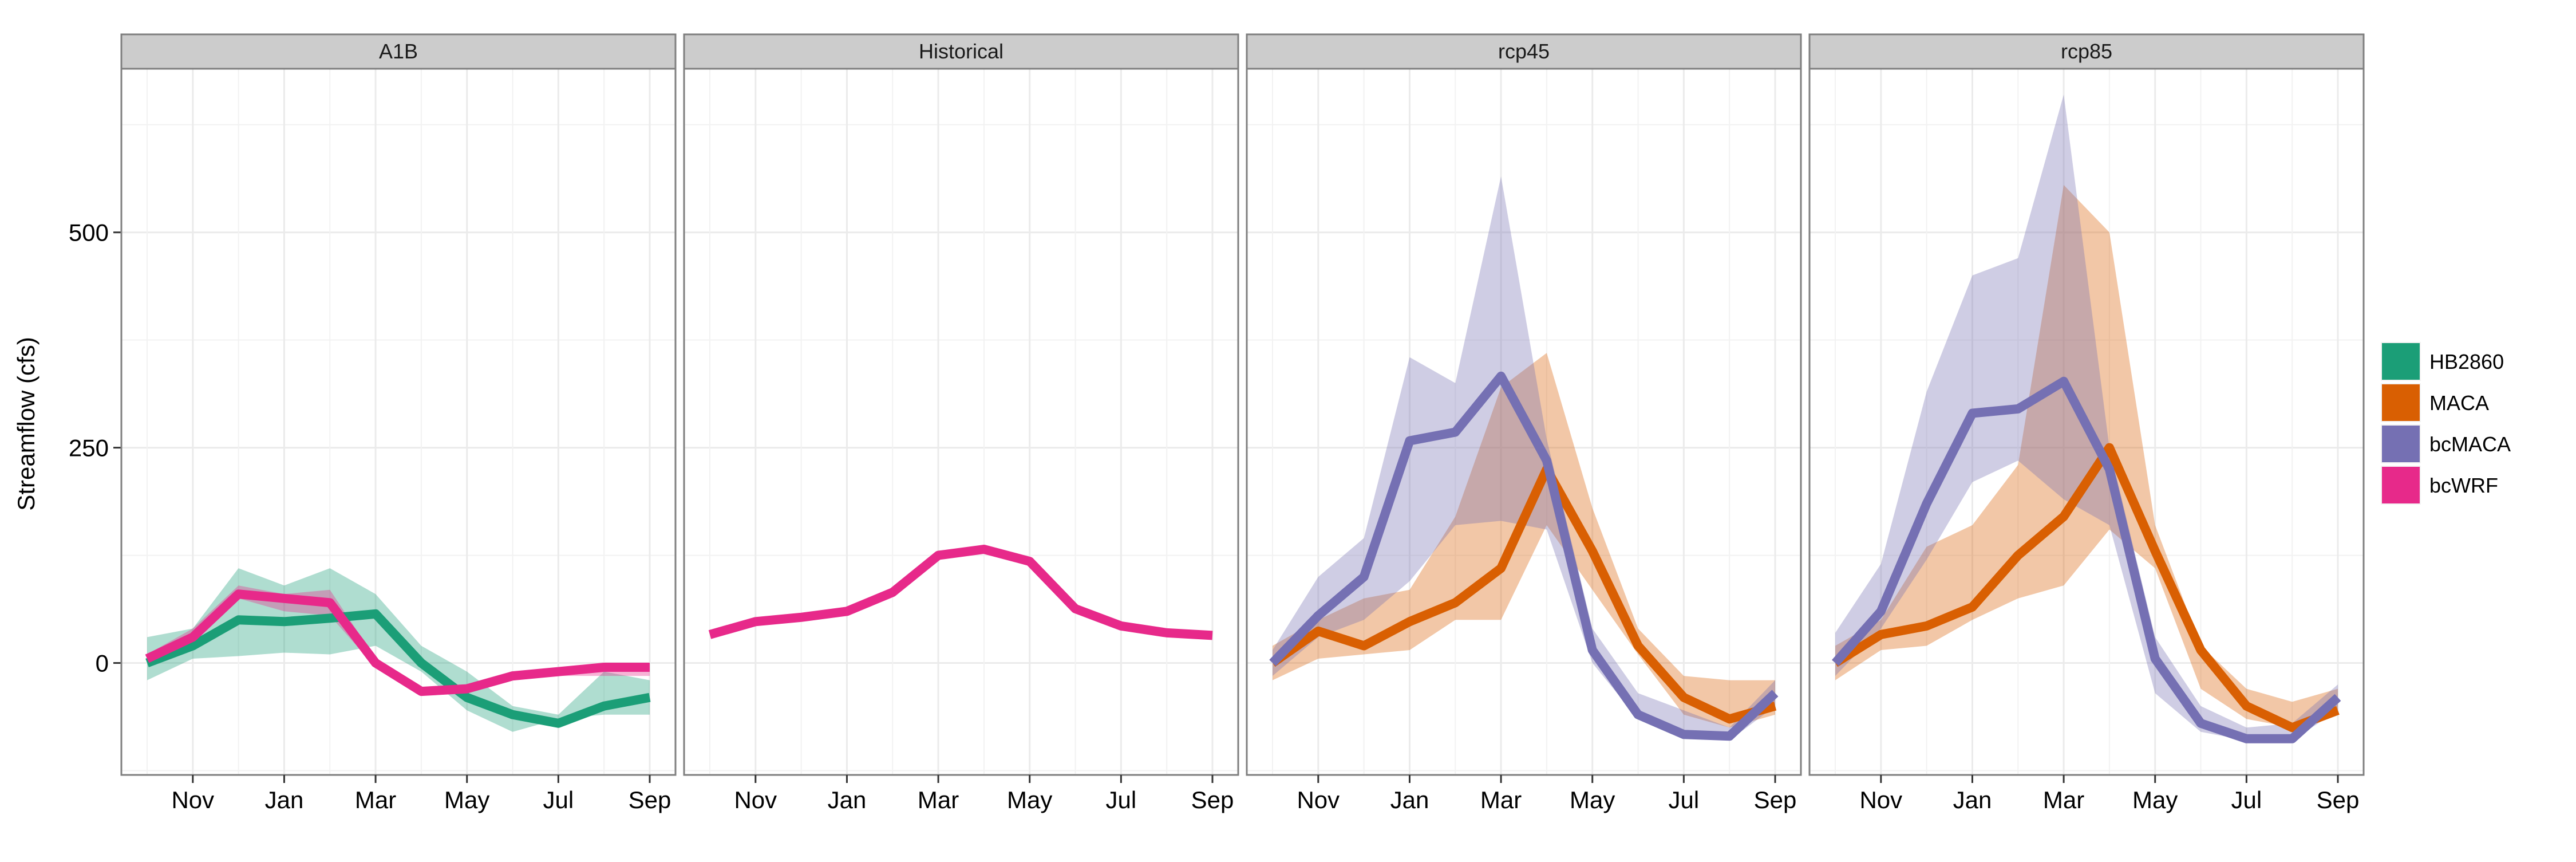 The height and width of the screenshot is (862, 2576). Describe the element at coordinates (26, 423) in the screenshot. I see `y-axis-label: Streamflow (cfs)` at that location.